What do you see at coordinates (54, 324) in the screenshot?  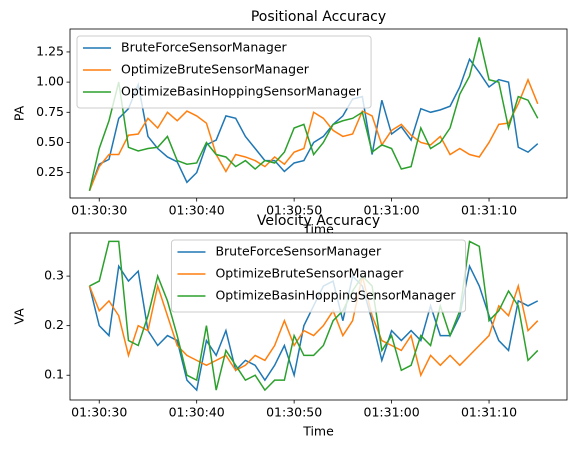 I see `y-tick-label: 0.2` at bounding box center [54, 324].